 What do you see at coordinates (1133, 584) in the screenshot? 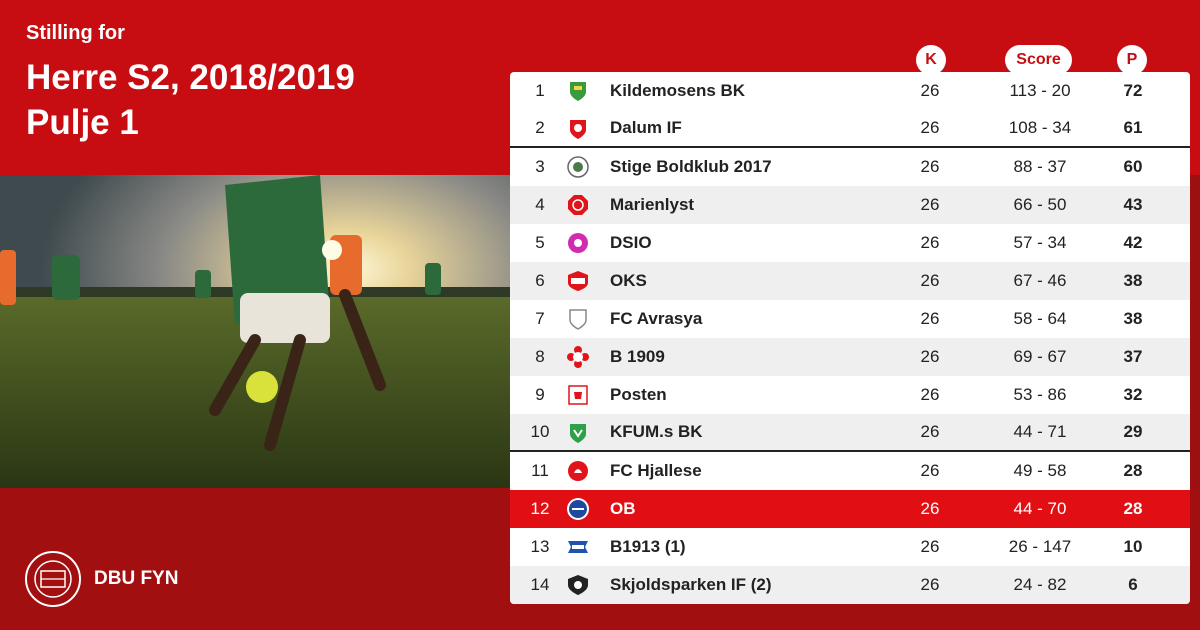
I see `points: 6` at bounding box center [1133, 584].